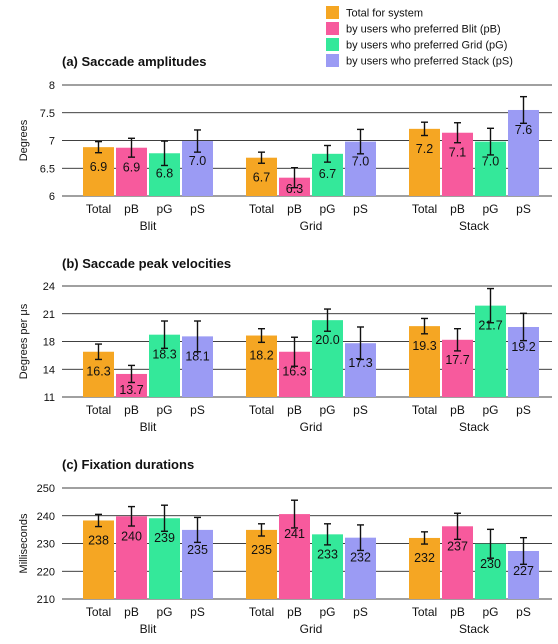 This screenshot has width=558, height=644. What do you see at coordinates (294, 534) in the screenshot?
I see `data-label: 241` at bounding box center [294, 534].